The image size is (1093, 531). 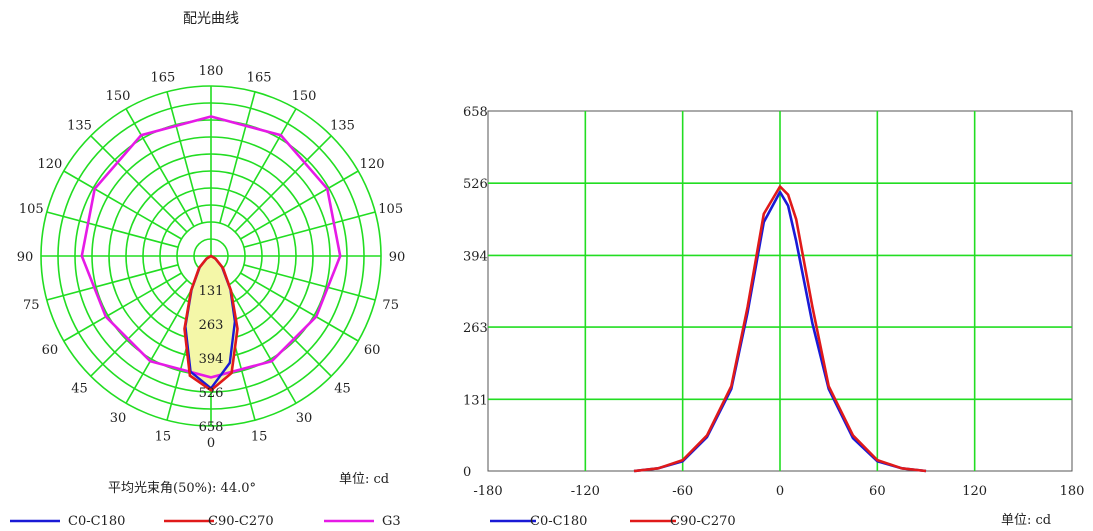 I want to click on radial-tick-label: 263, so click(x=211, y=325).